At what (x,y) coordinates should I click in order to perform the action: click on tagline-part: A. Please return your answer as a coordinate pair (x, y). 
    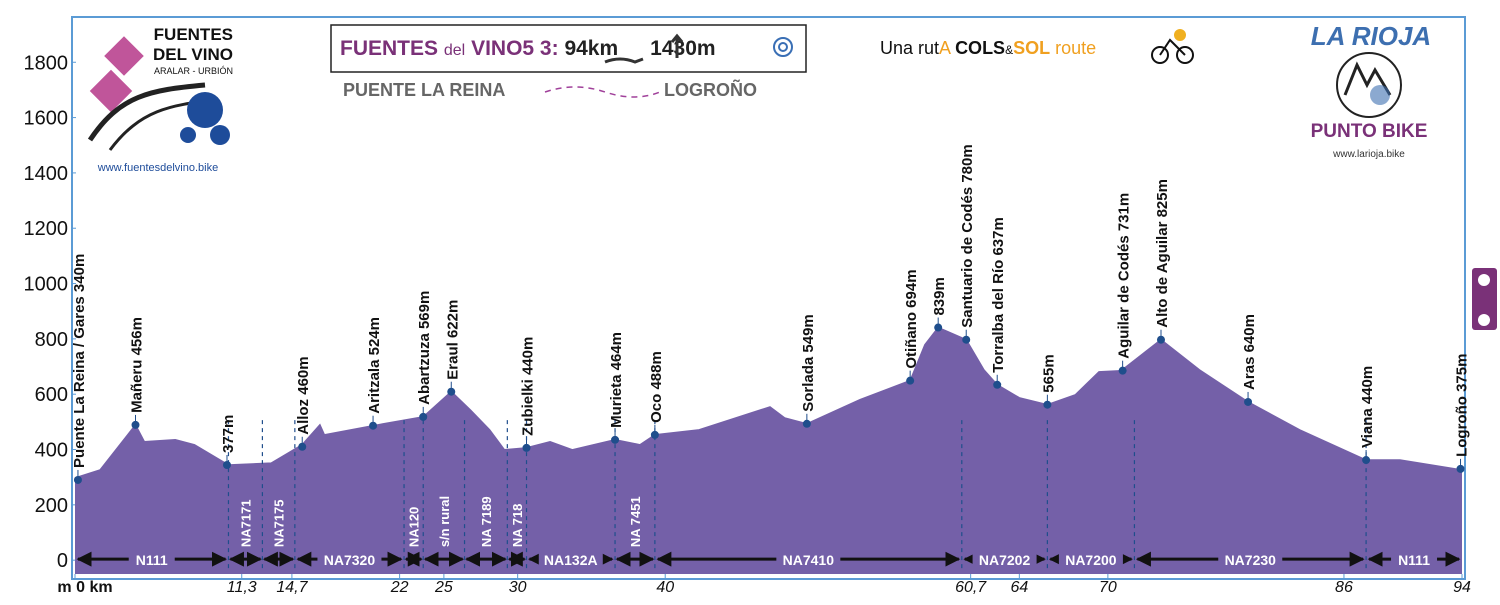
    Looking at the image, I should click on (945, 48).